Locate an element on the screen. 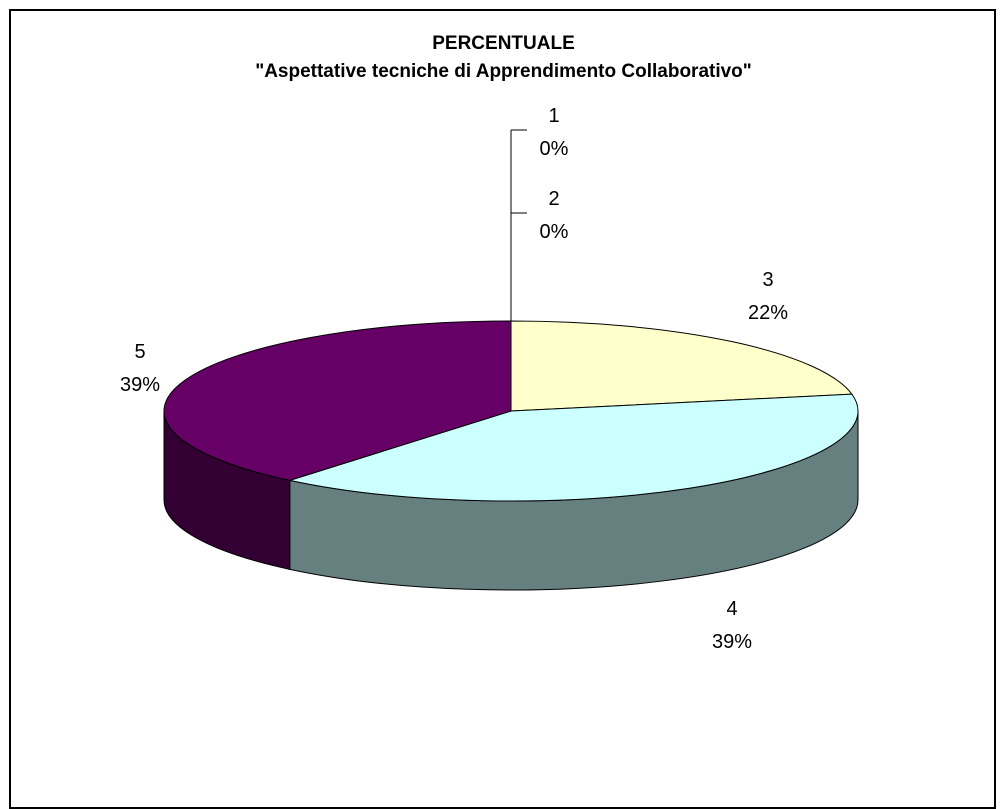 Image resolution: width=1007 pixels, height=809 pixels. slice-value-3: 22% is located at coordinates (768, 313).